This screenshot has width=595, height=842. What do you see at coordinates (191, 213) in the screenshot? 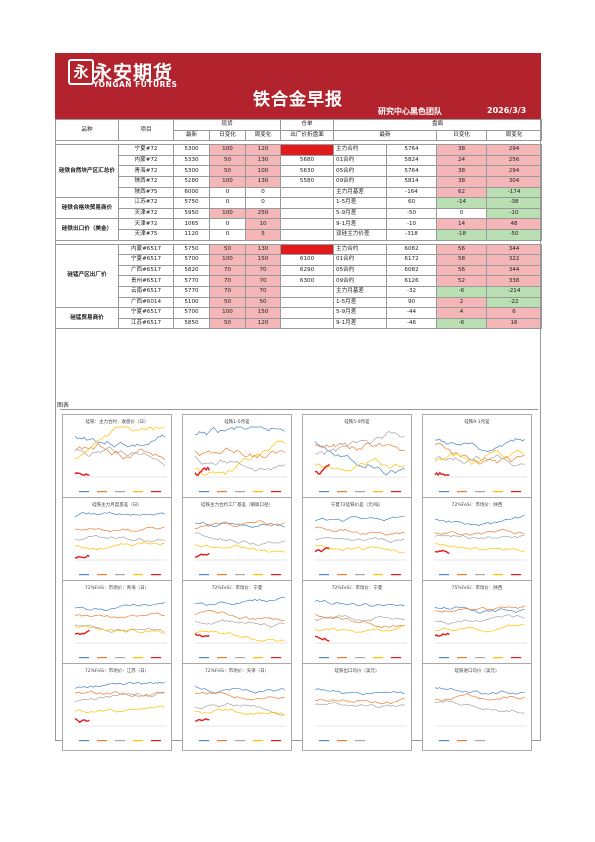
I see `spot-latest: 5950` at bounding box center [191, 213].